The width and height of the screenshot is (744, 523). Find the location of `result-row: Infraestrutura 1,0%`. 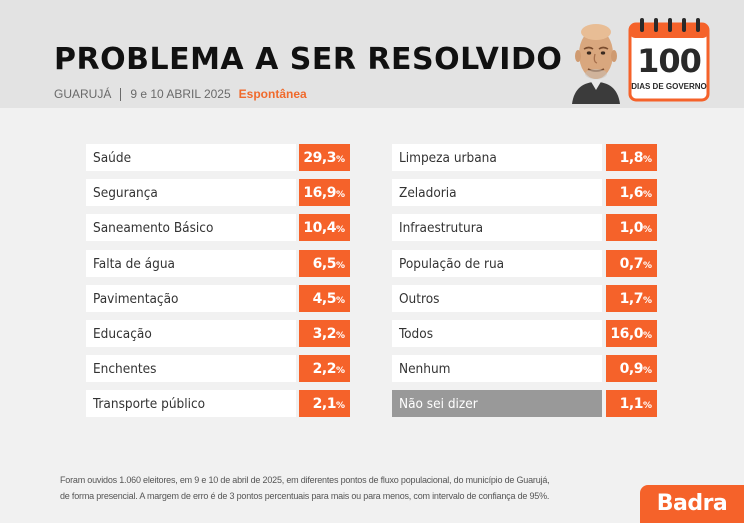

result-row: Infraestrutura 1,0% is located at coordinates (524, 228).